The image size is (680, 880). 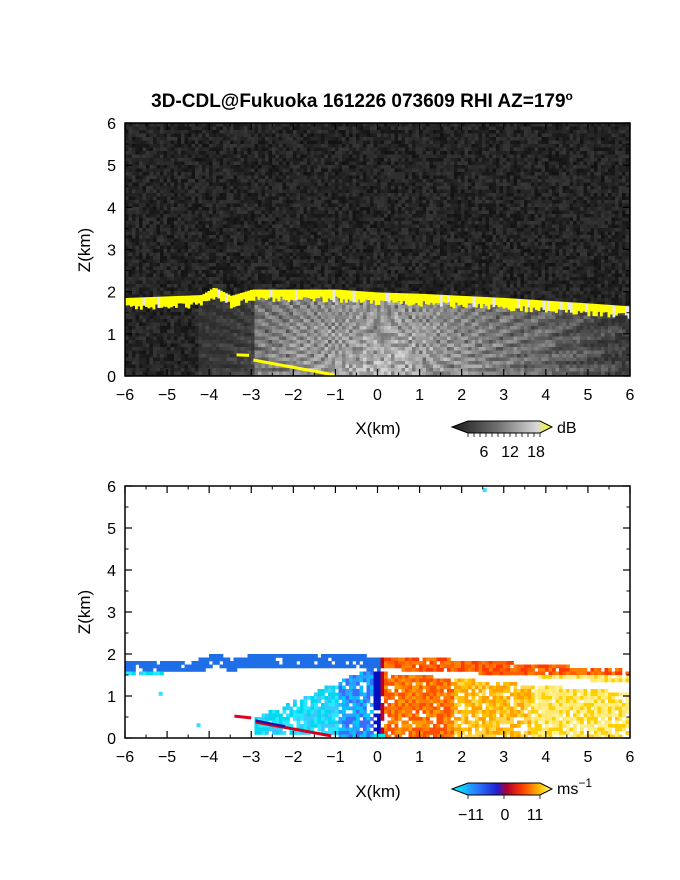 What do you see at coordinates (377, 428) in the screenshot?
I see `reflectivity-x-label: X(km)` at bounding box center [377, 428].